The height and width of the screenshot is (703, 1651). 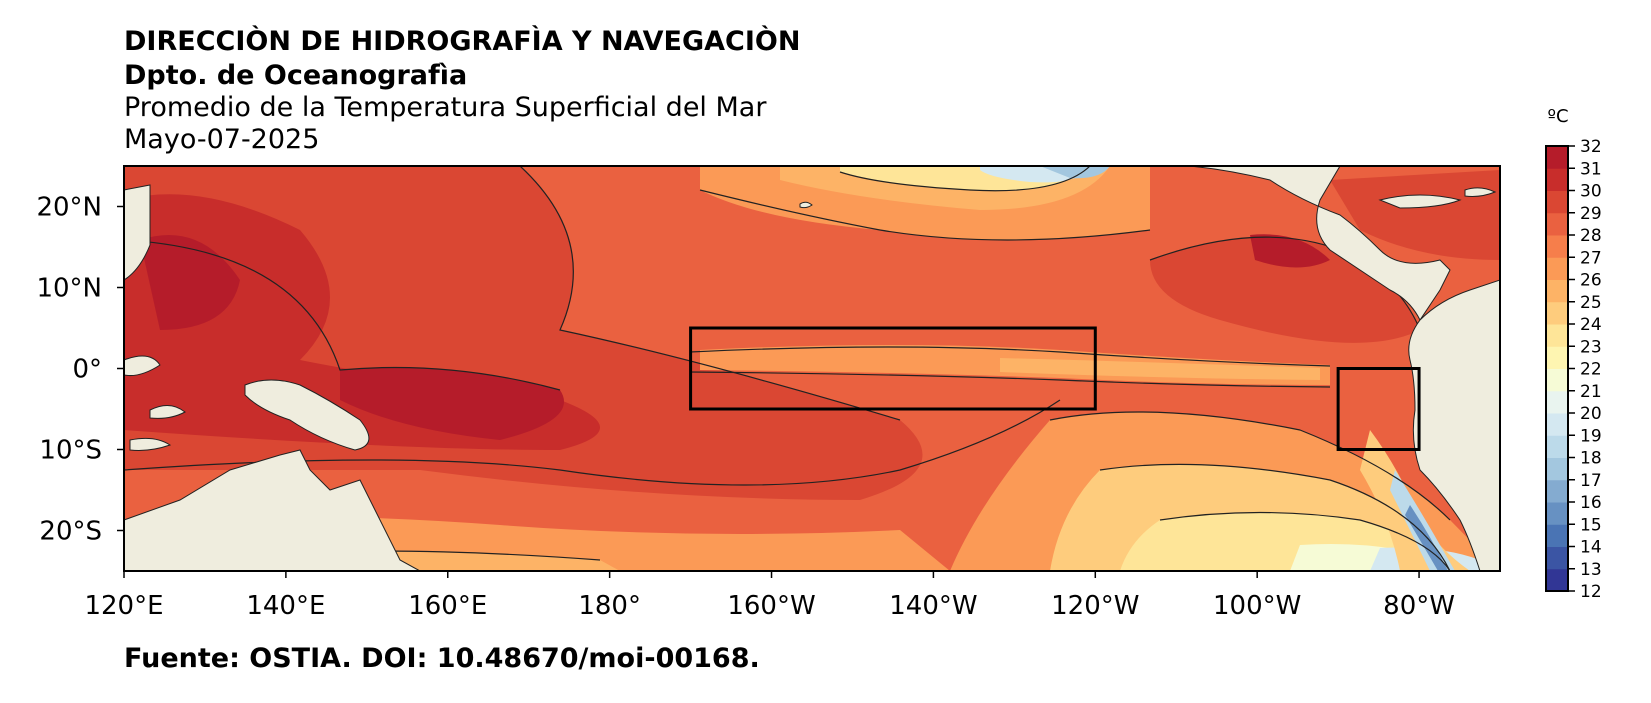 I want to click on colorbar-tick-label: 27, so click(x=1591, y=258).